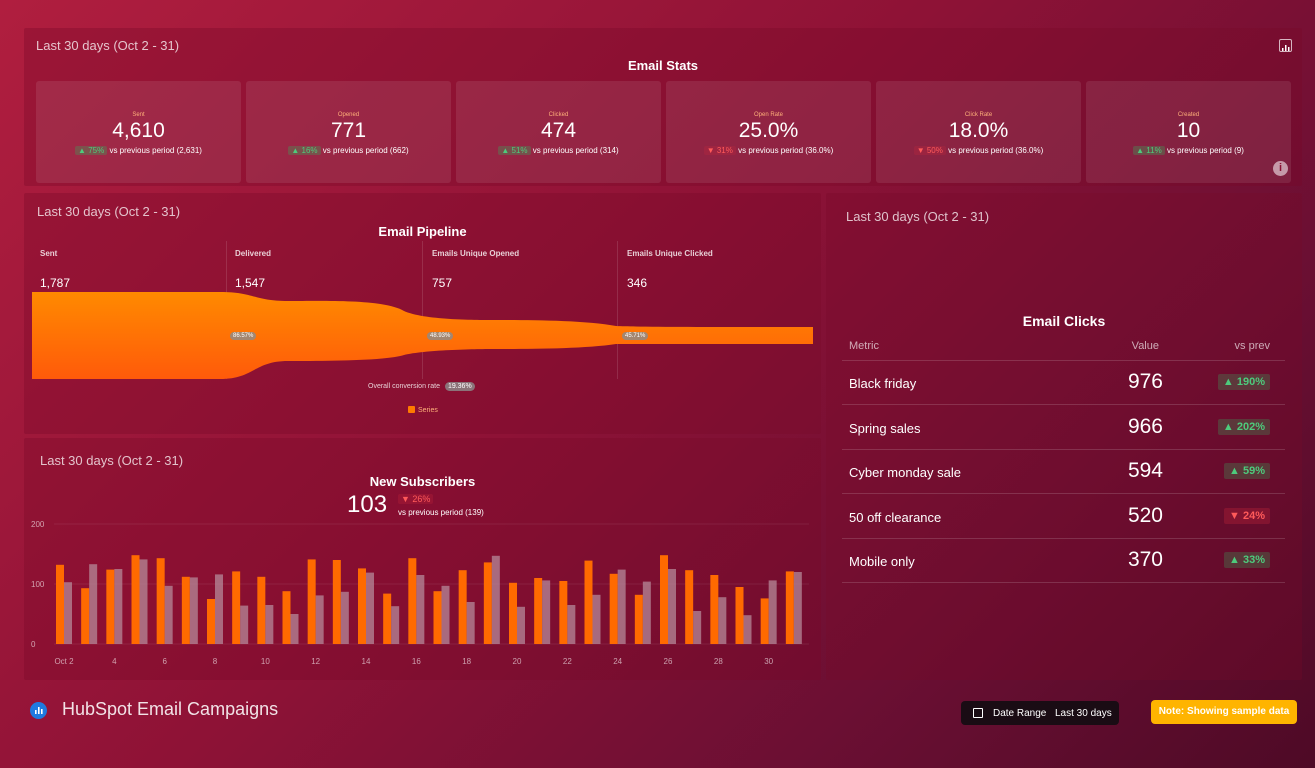 This screenshot has height=768, width=1315. What do you see at coordinates (1064, 321) in the screenshot?
I see `clicks-title: Email Clicks` at bounding box center [1064, 321].